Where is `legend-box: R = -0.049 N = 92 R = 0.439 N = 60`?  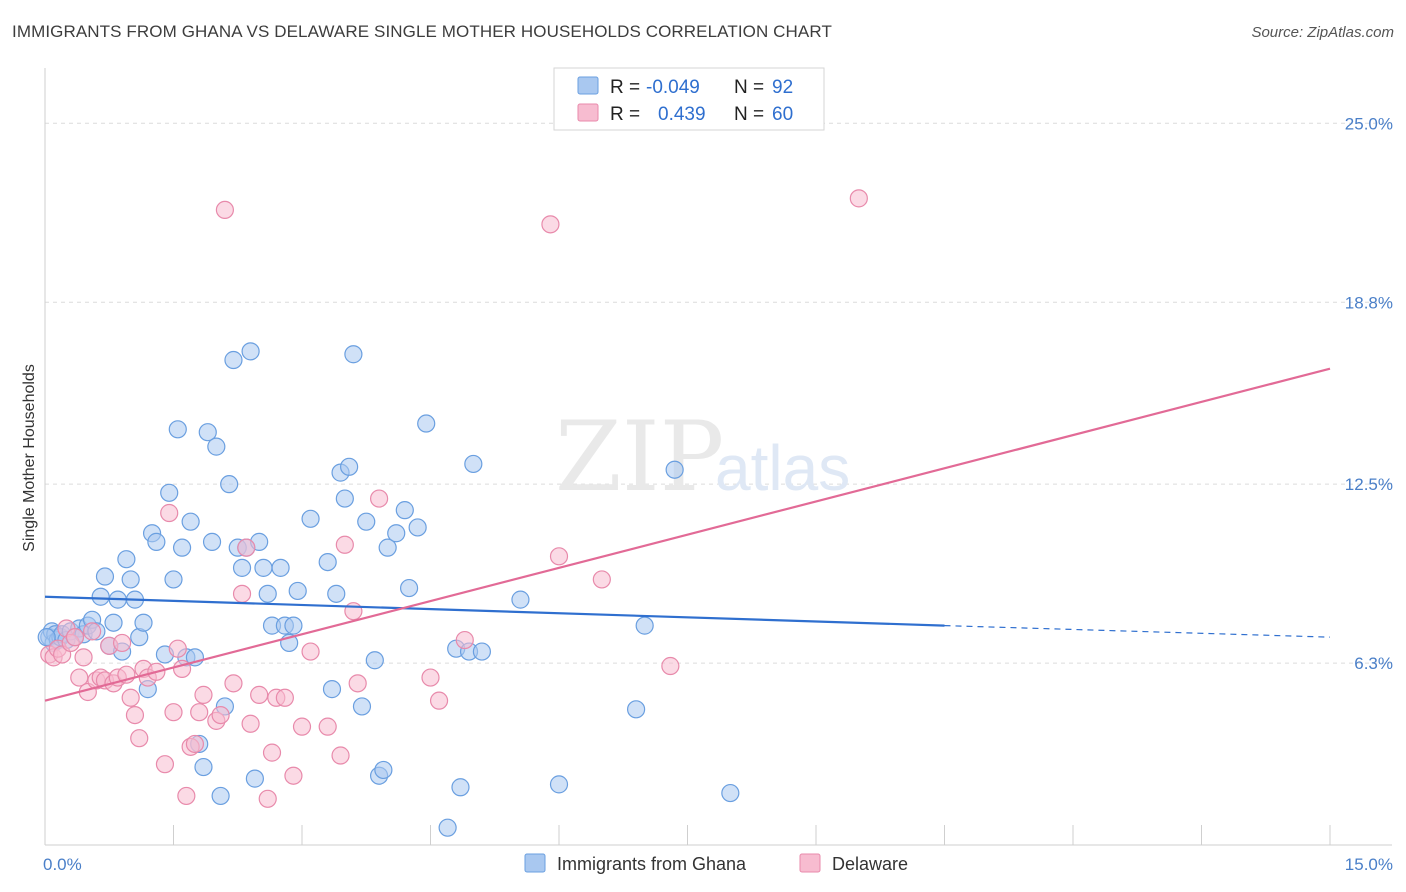 legend-box: R = -0.049 N = 92 R = 0.439 N = 60 is located at coordinates (689, 99).